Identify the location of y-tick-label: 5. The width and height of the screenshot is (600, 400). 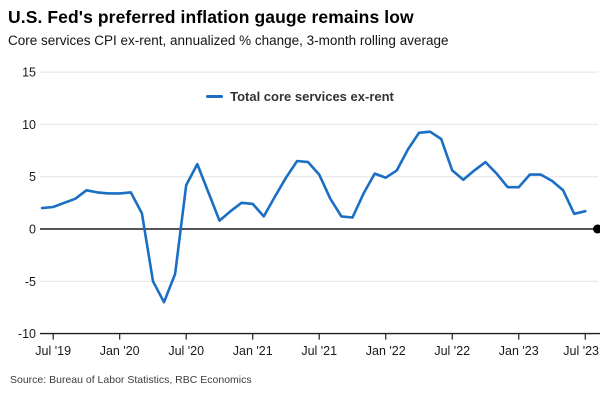
(32, 177).